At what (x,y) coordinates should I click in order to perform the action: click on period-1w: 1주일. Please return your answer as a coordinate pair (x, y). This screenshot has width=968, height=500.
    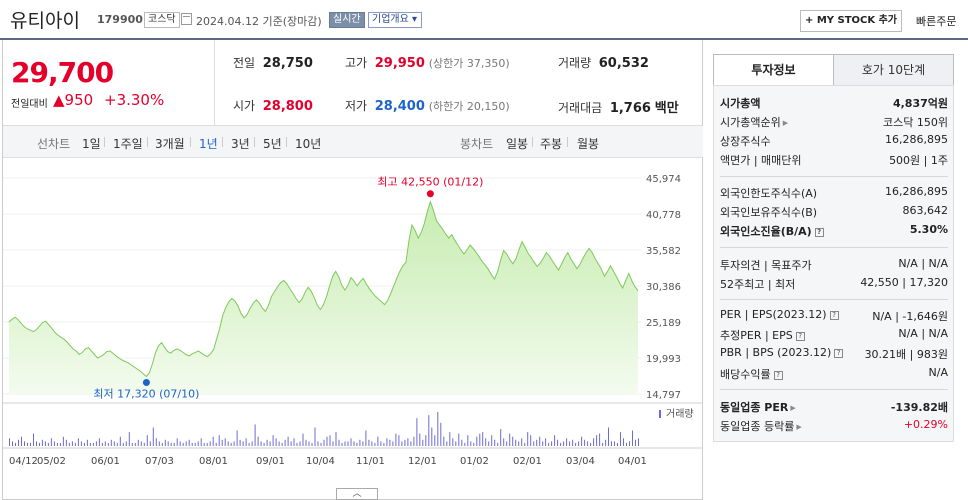
    Looking at the image, I should click on (128, 144).